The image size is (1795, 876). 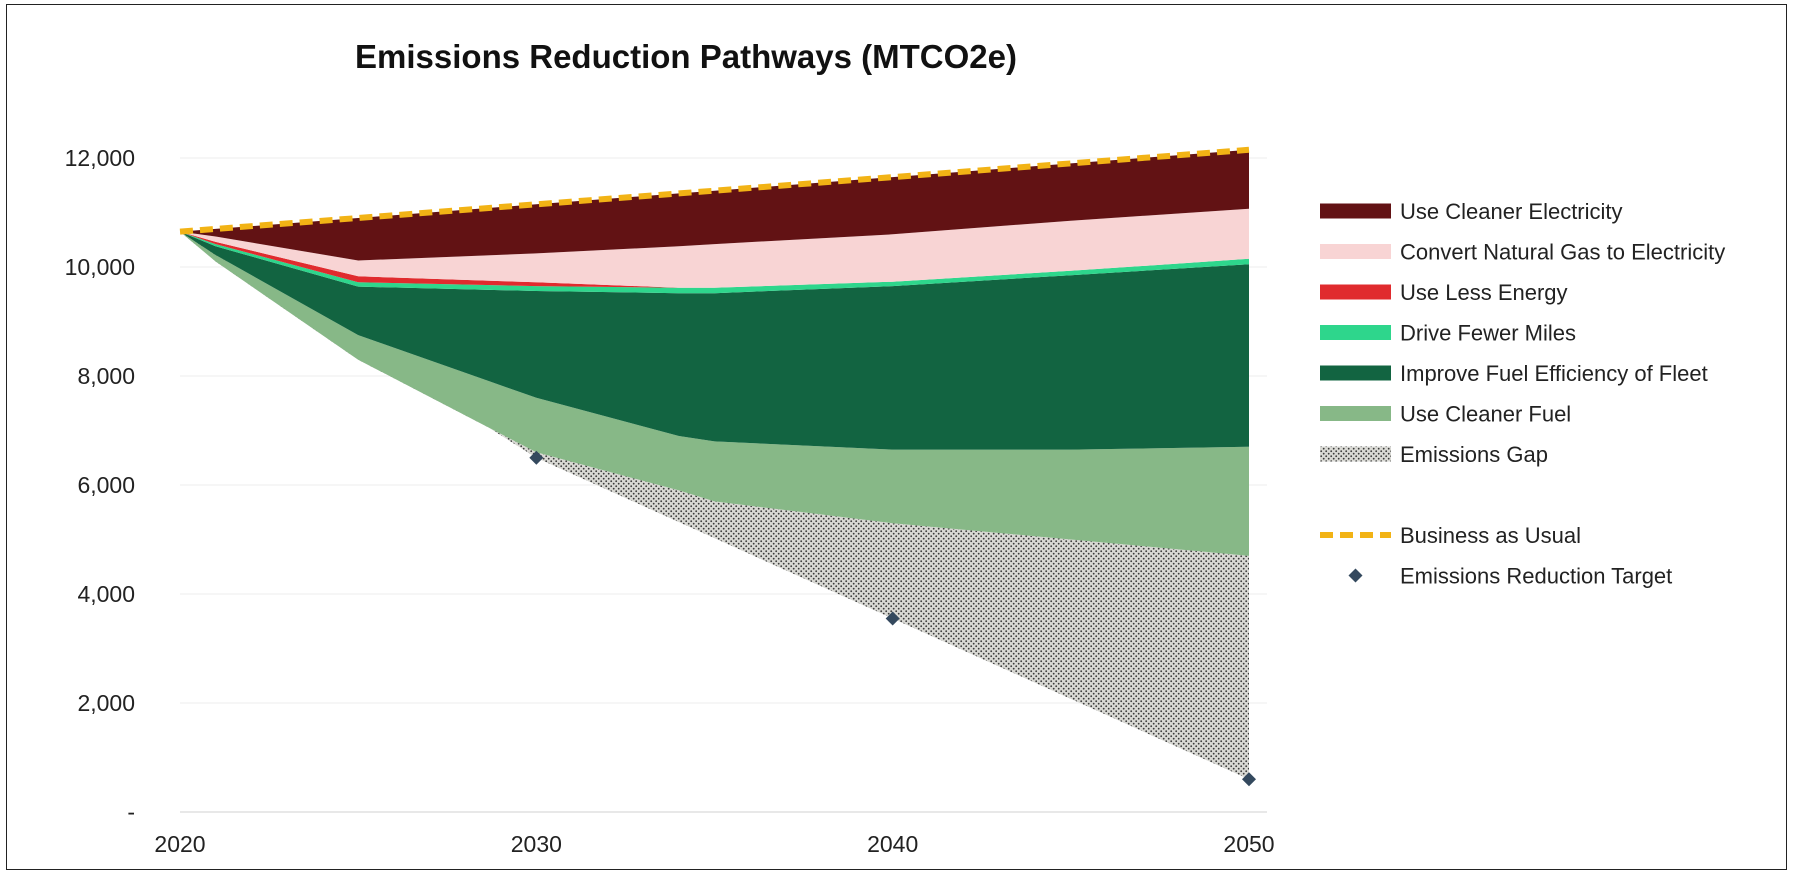 I want to click on legend-item-drive-fewer-miles: Drive Fewer Miles, so click(x=1448, y=333).